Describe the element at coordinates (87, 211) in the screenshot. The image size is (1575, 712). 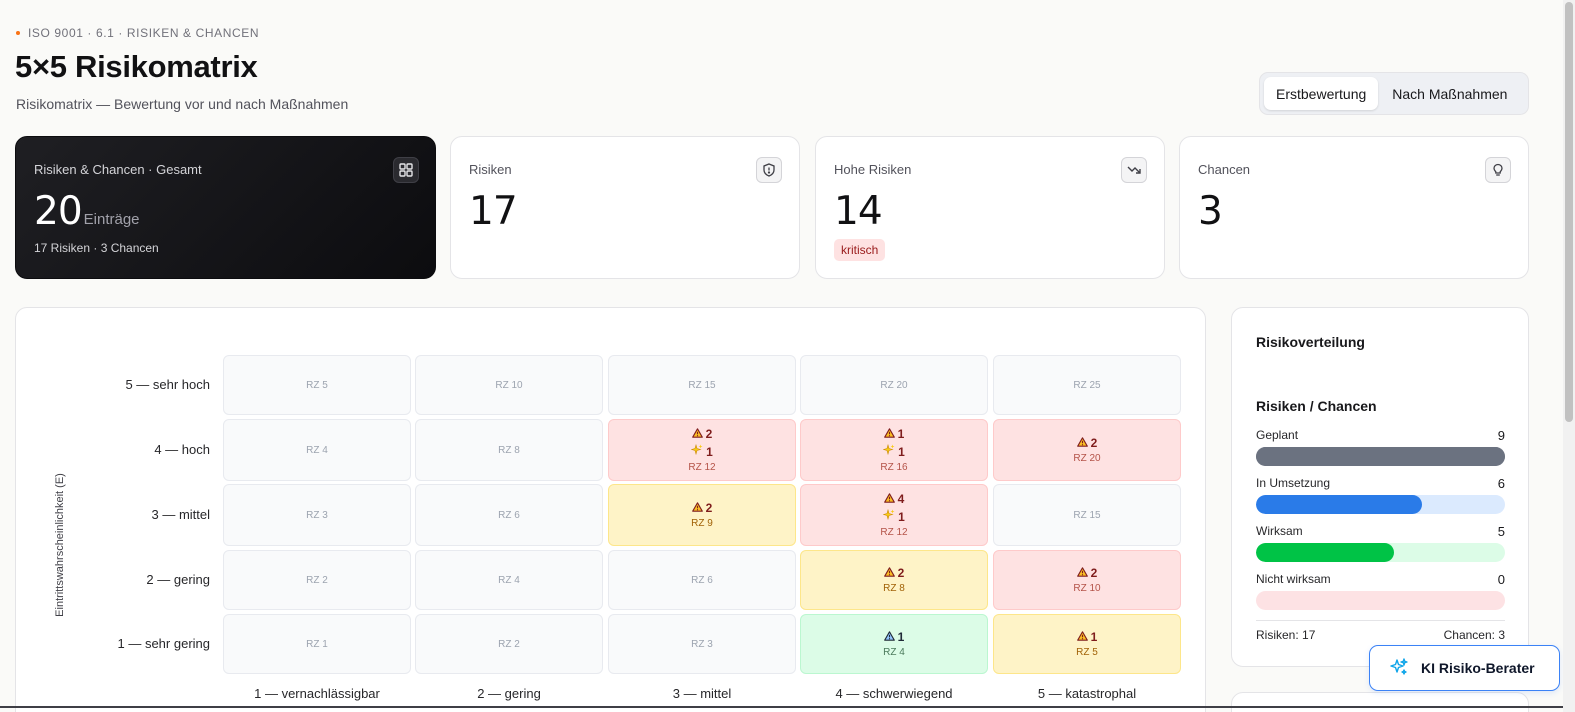
I see `stat-total-value: 20 Einträge` at that location.